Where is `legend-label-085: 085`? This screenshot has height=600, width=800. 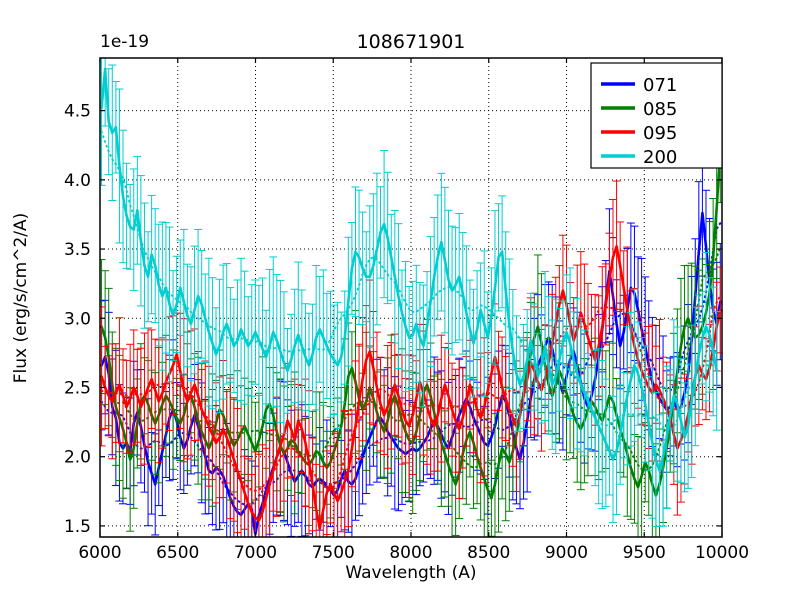 legend-label-085: 085 is located at coordinates (660, 109).